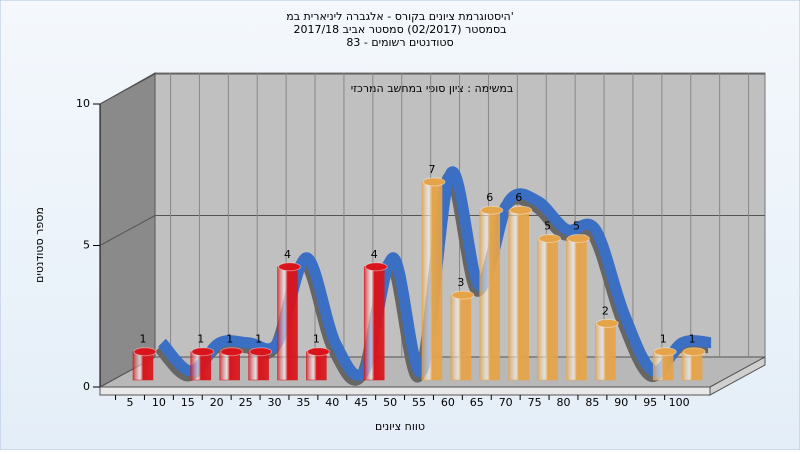 The height and width of the screenshot is (454, 800). Describe the element at coordinates (332, 402) in the screenshot. I see `x-tick-label: 40` at that location.